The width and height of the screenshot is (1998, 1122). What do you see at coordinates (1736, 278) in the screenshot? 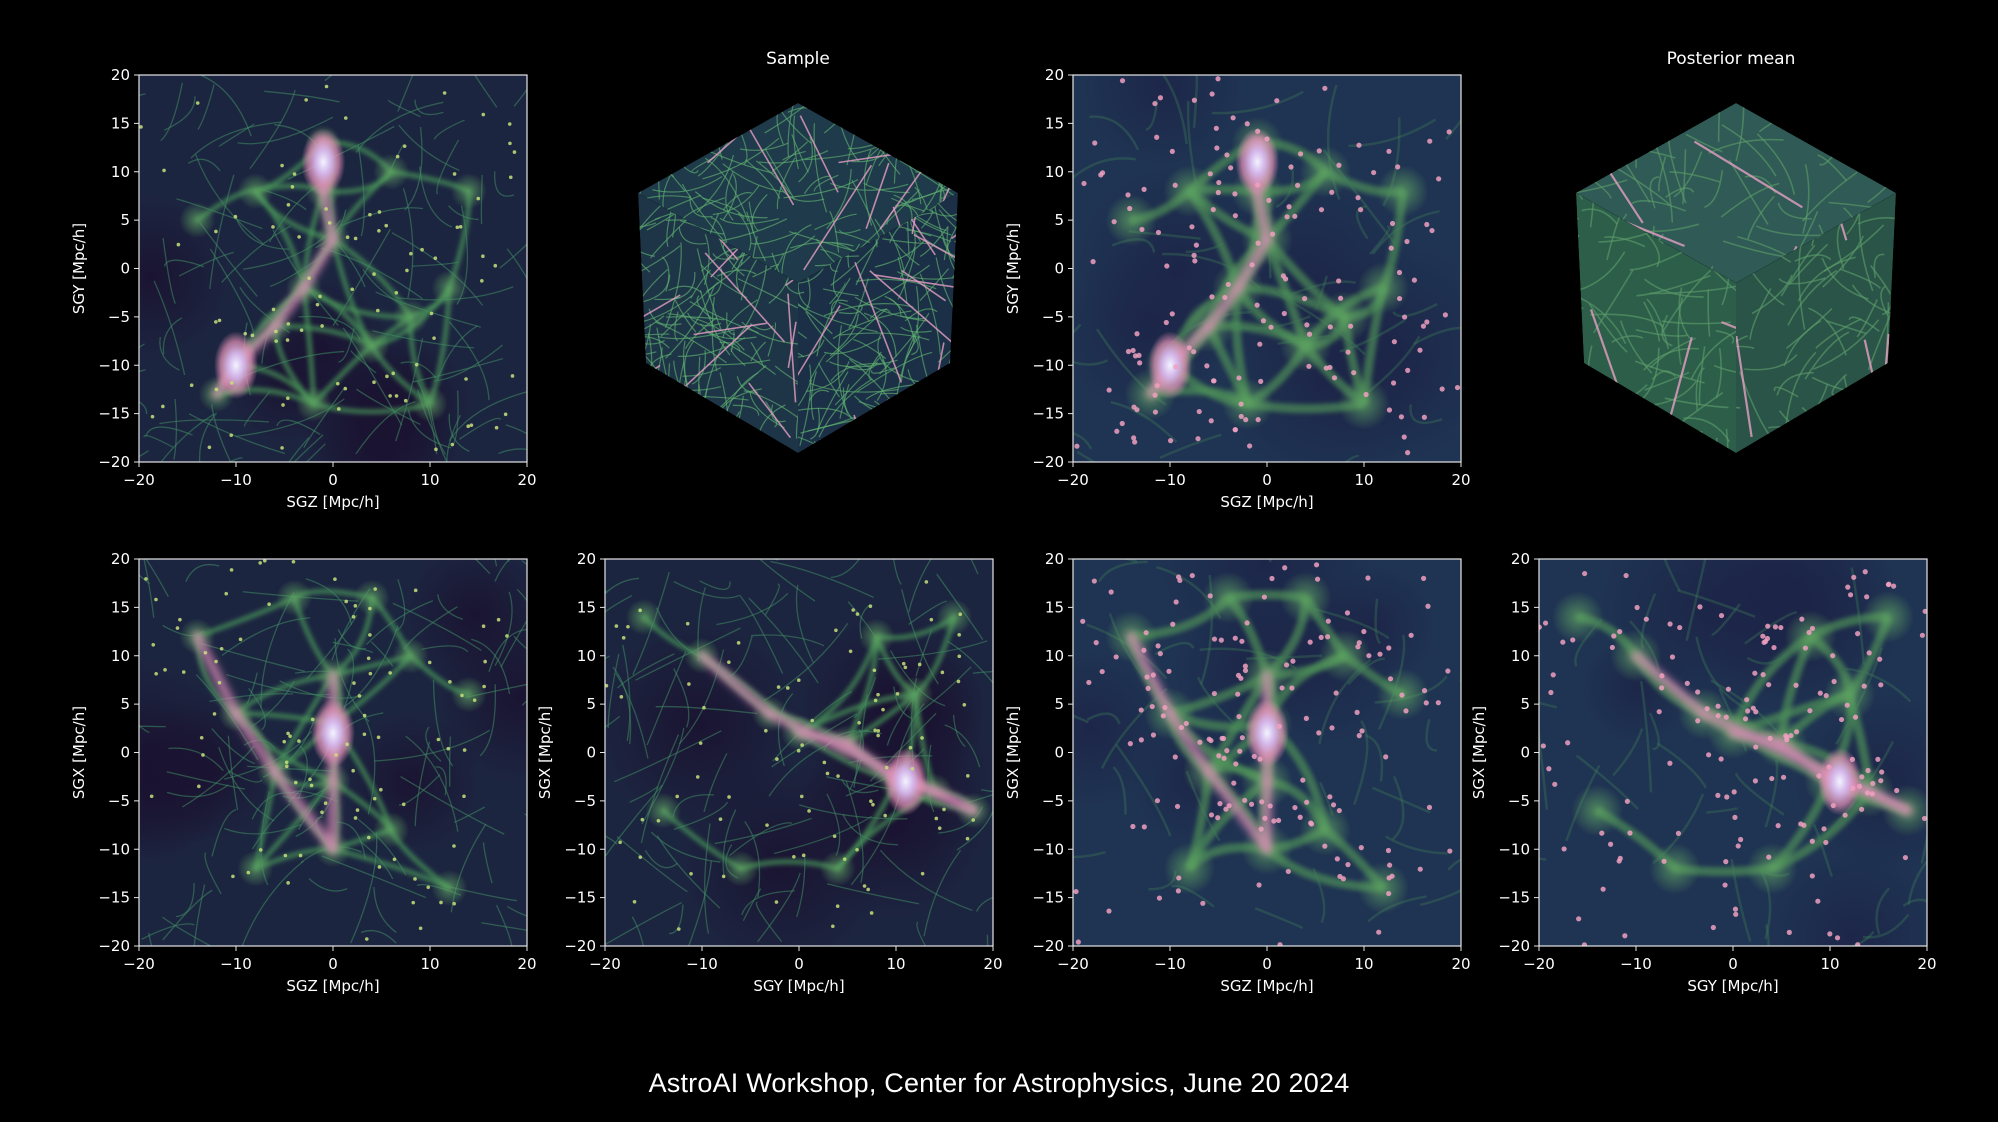
I see `posterior-mean-cube-render` at bounding box center [1736, 278].